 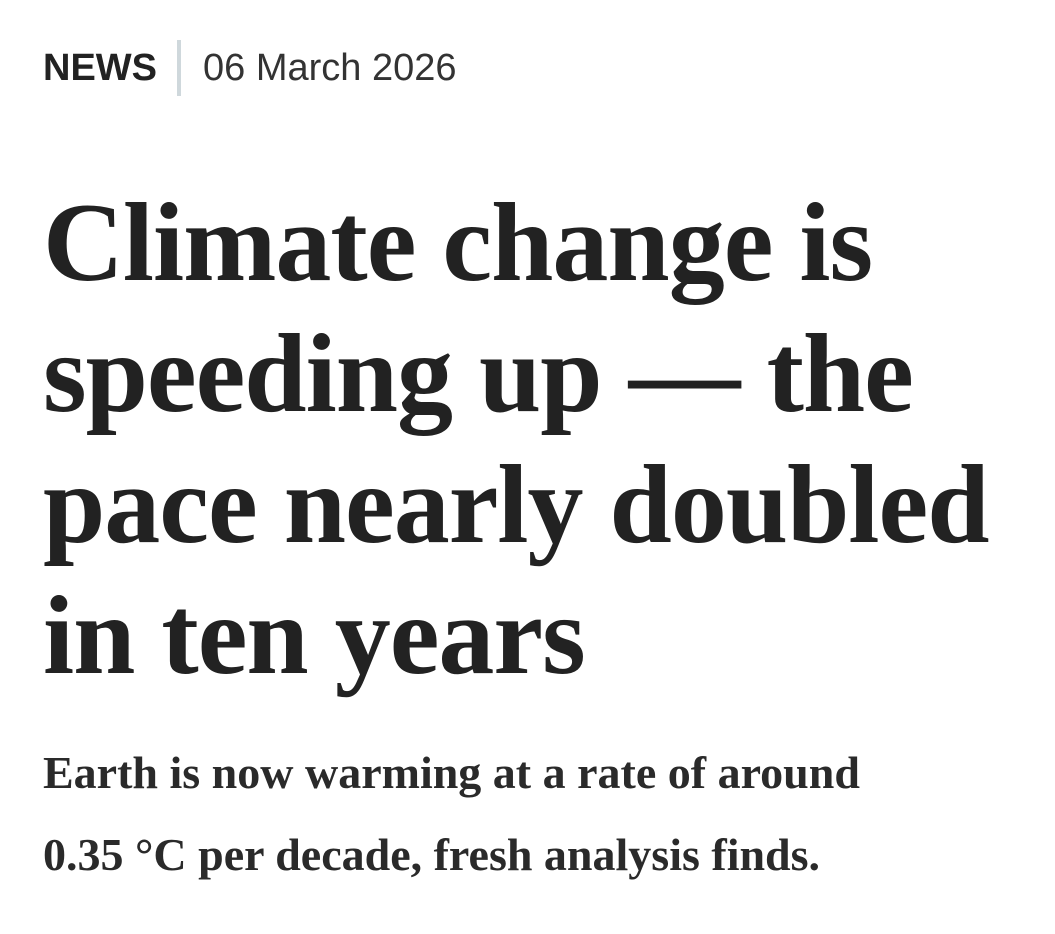 What do you see at coordinates (516, 505) in the screenshot?
I see `headline-line: pace nearly doubled` at bounding box center [516, 505].